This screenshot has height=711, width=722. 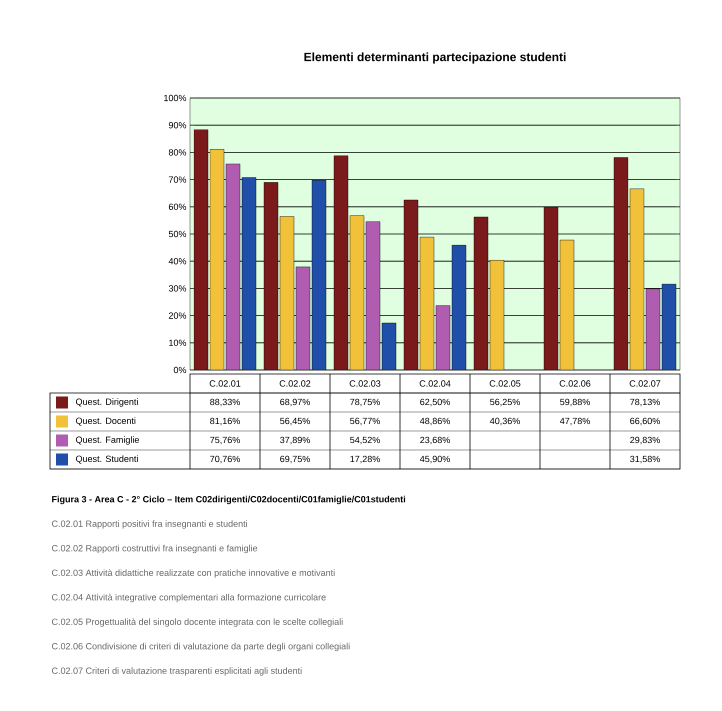 What do you see at coordinates (155, 549) in the screenshot?
I see `text: C.02.02 Rapporti costruttivi fra insegnanti e famiglie` at bounding box center [155, 549].